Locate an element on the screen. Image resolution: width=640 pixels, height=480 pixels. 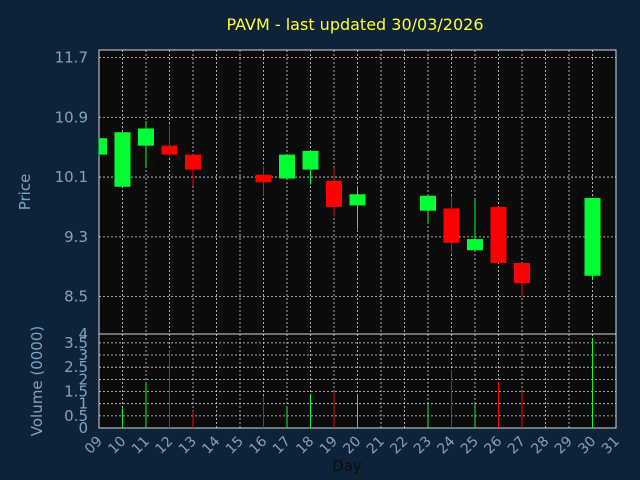
x-tick-label: 17 is located at coordinates (282, 446).